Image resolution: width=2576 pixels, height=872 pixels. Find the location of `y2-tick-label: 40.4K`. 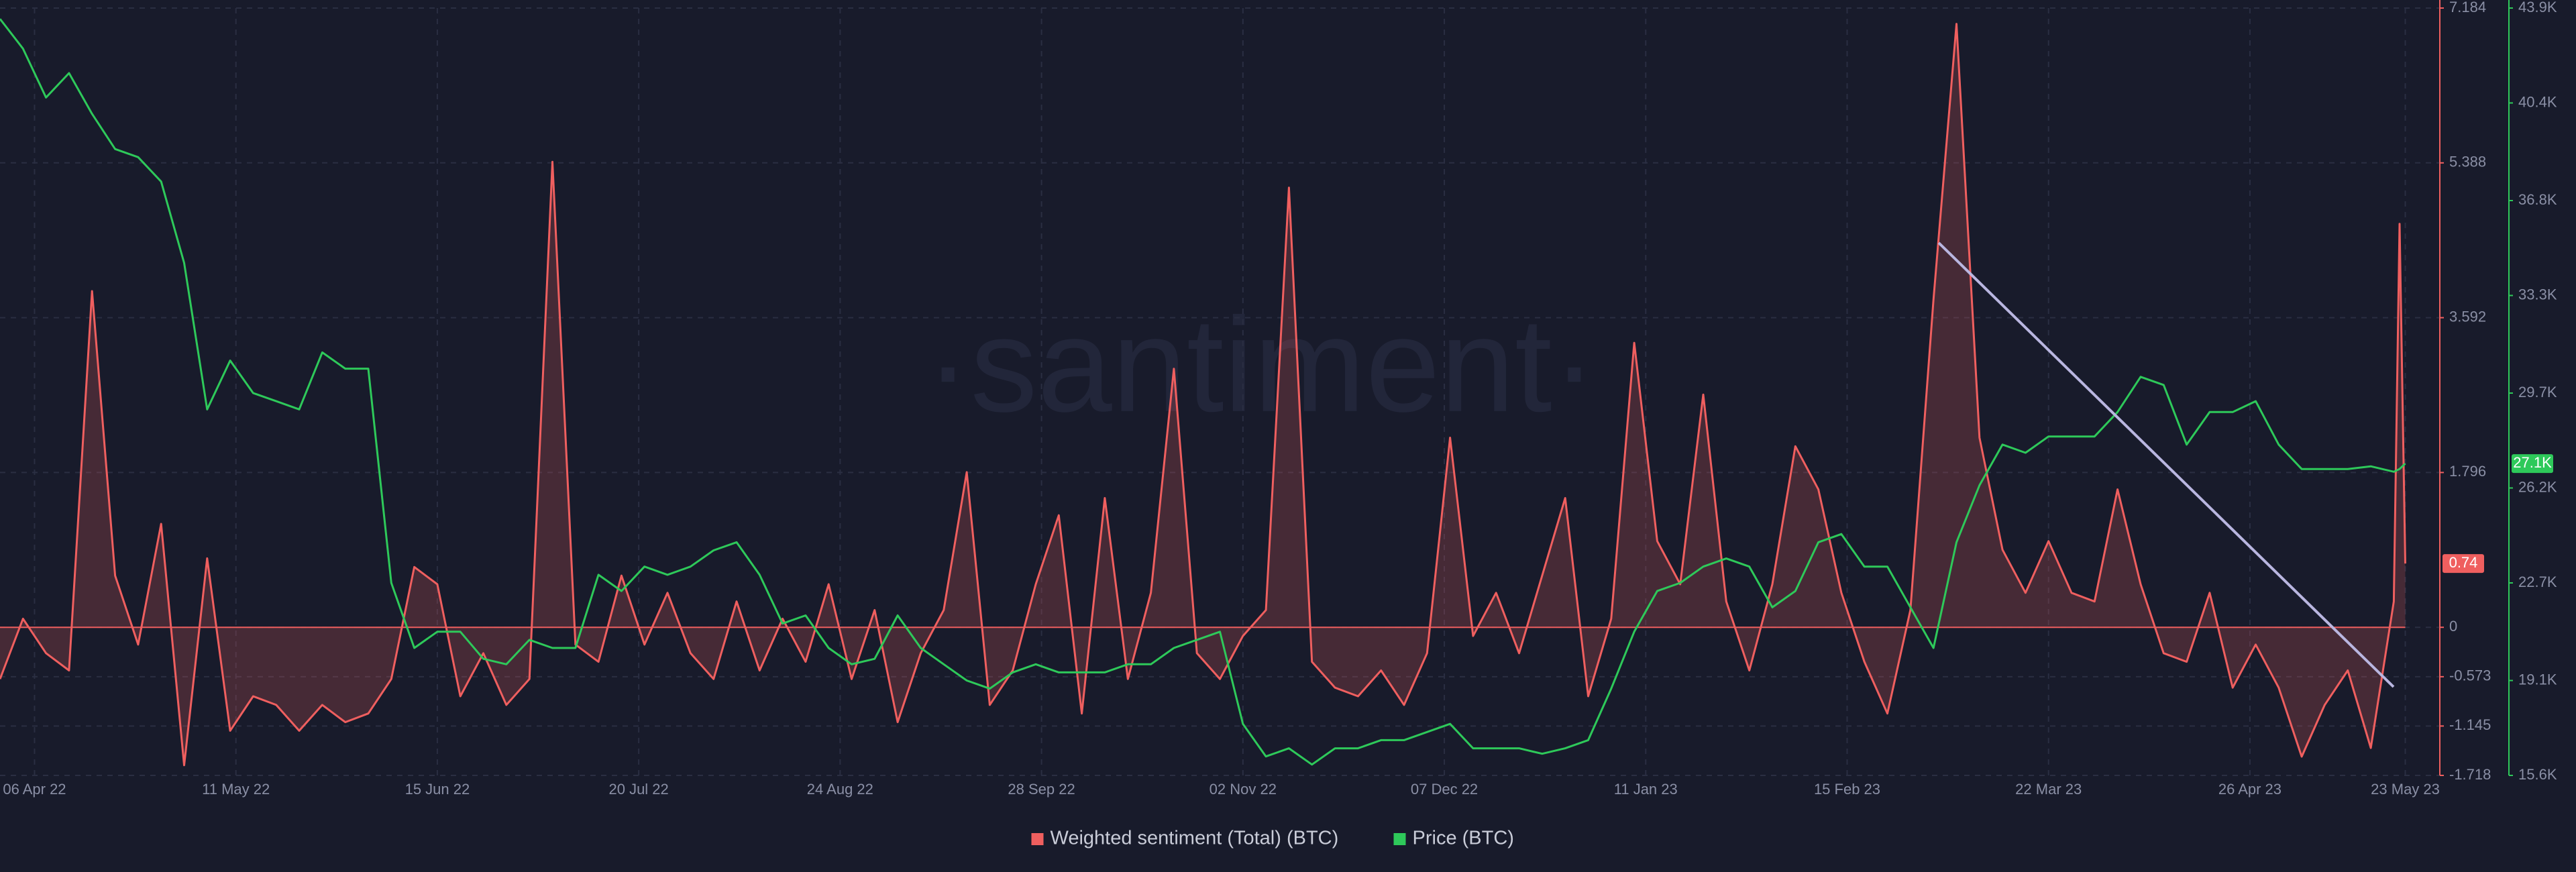

y2-tick-label: 40.4K is located at coordinates (2537, 101).